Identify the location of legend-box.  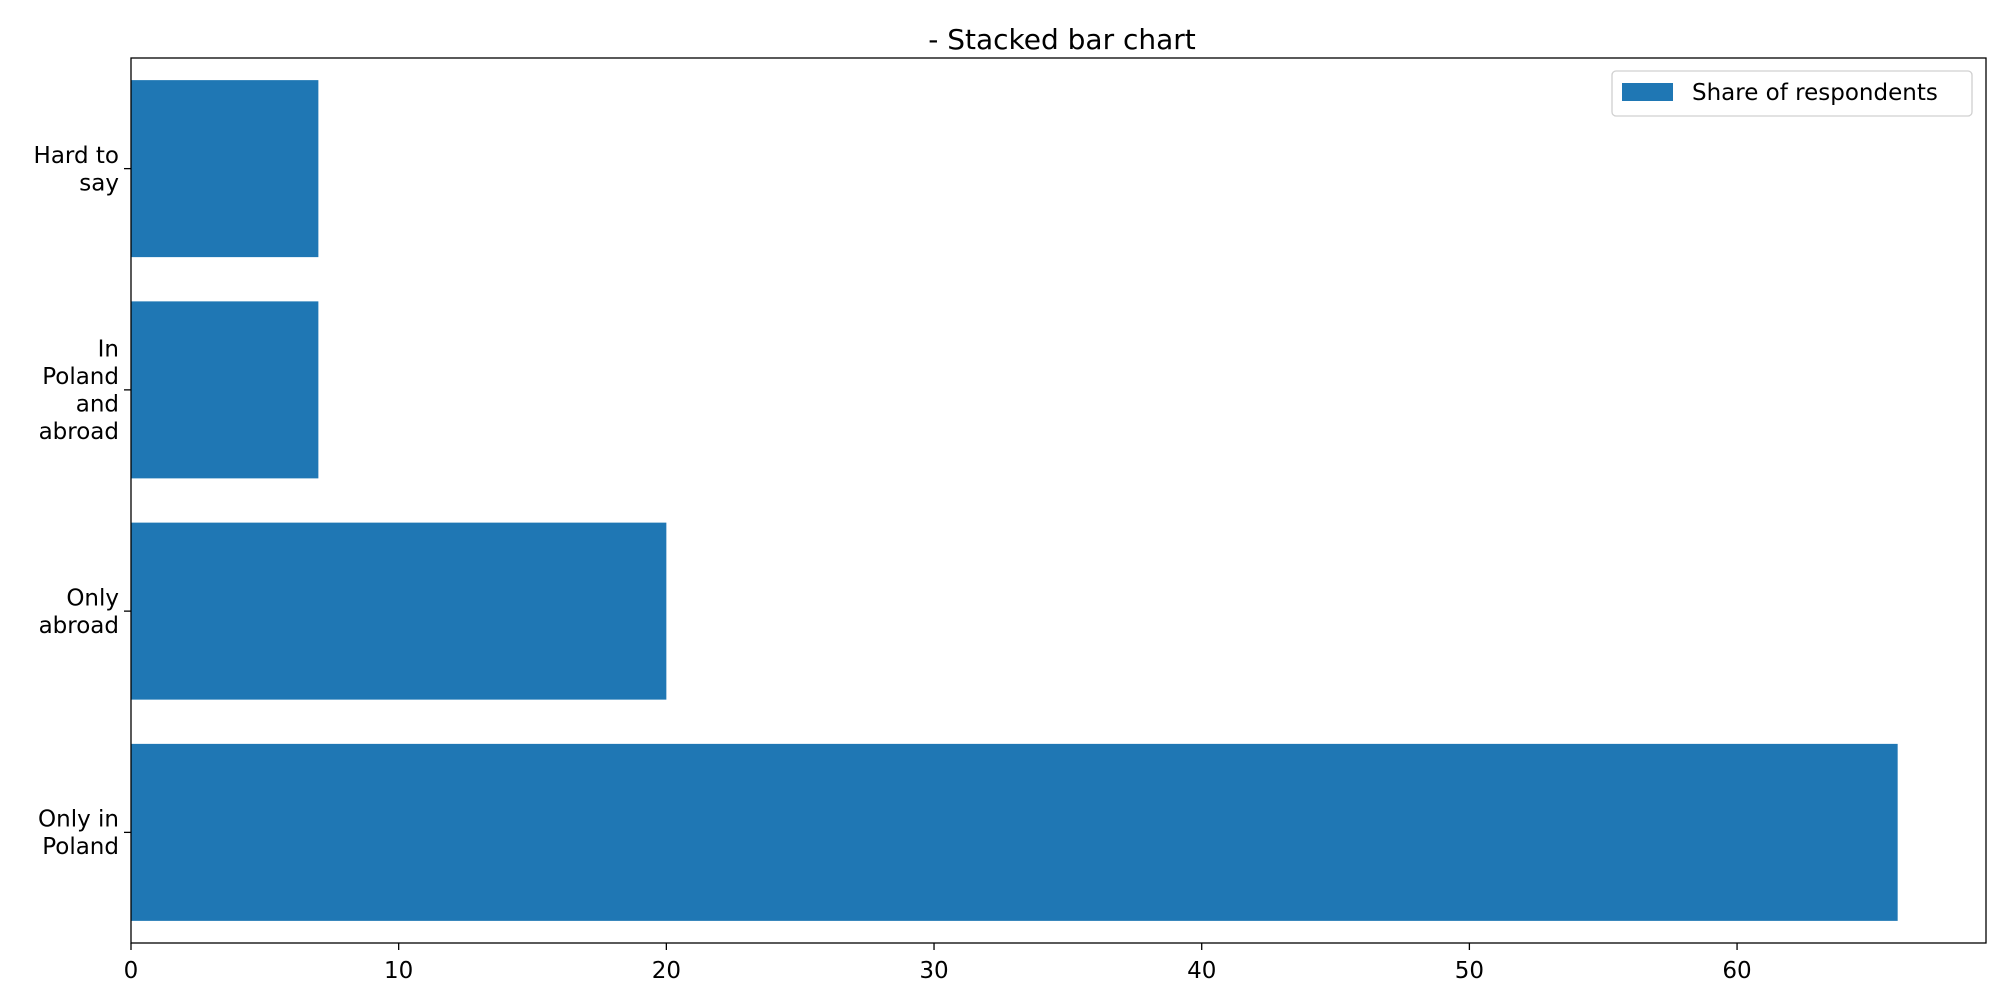
(1792, 93).